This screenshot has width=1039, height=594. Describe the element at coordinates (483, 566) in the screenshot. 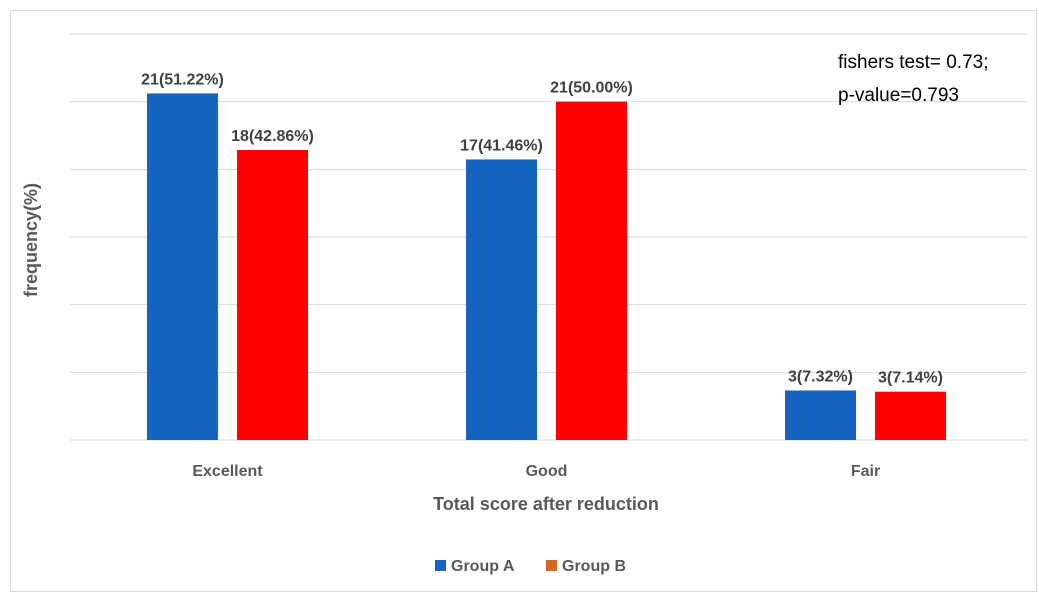

I see `legend-label-group-a: Group A` at that location.